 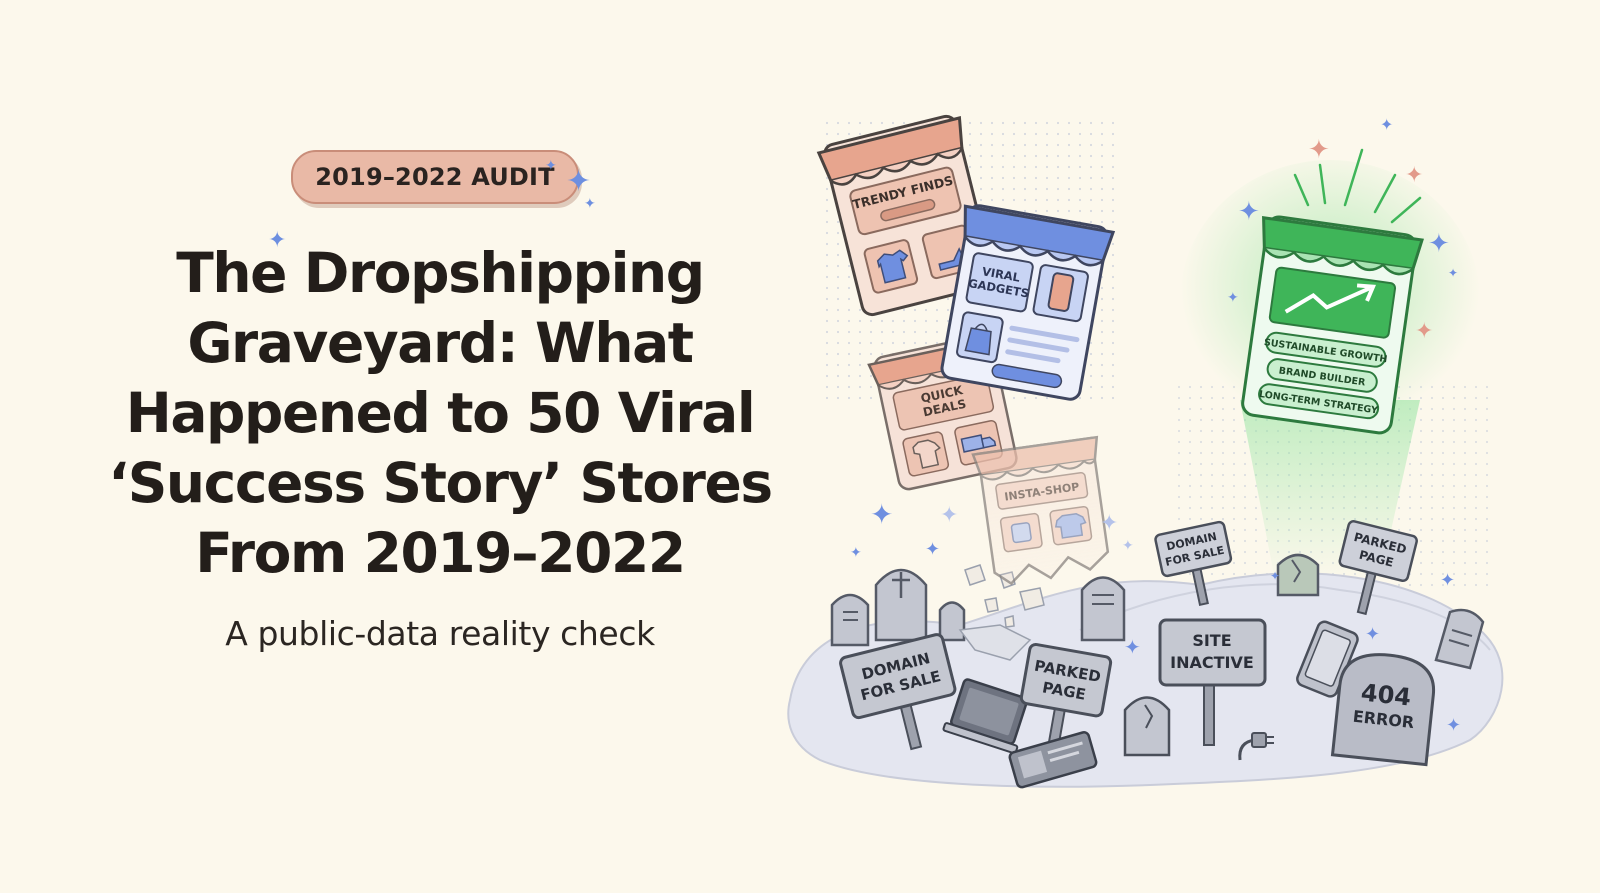 I want to click on sign-parked-page-right: PARKED PAGE, so click(x=1378, y=568).